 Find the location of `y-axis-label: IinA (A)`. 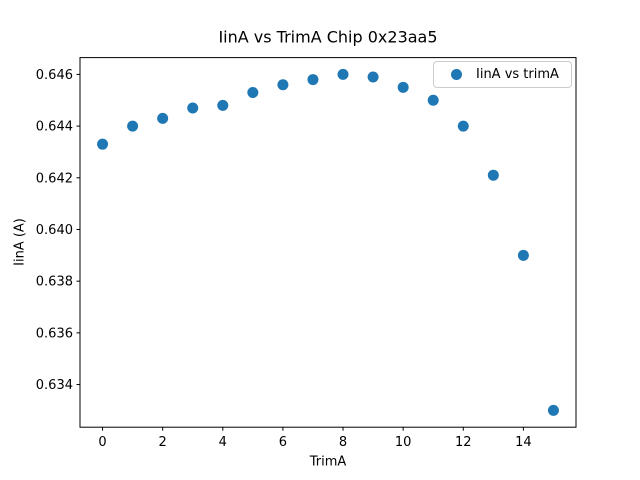

y-axis-label: IinA (A) is located at coordinates (20, 242).